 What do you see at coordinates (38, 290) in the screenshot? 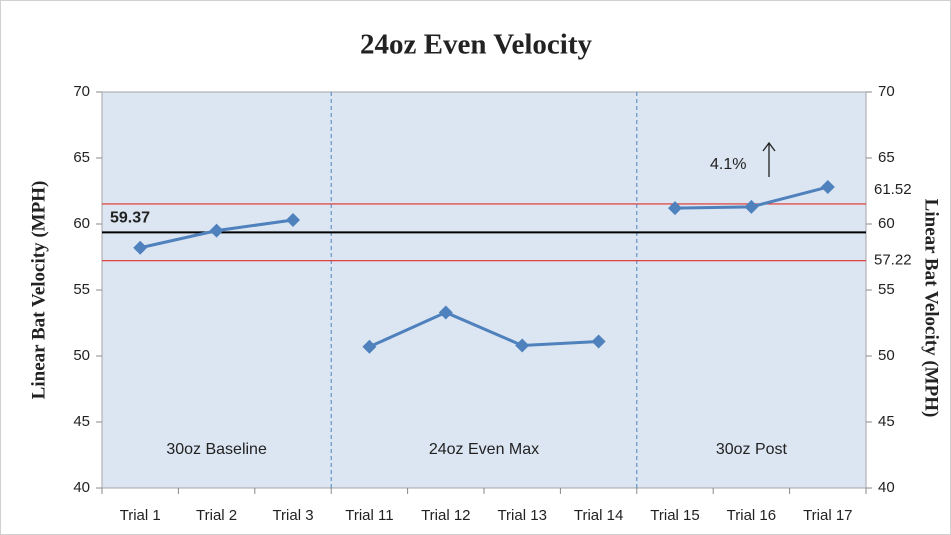
I see `y-axis-label: Linear Bat Velocity (MPH)` at bounding box center [38, 290].